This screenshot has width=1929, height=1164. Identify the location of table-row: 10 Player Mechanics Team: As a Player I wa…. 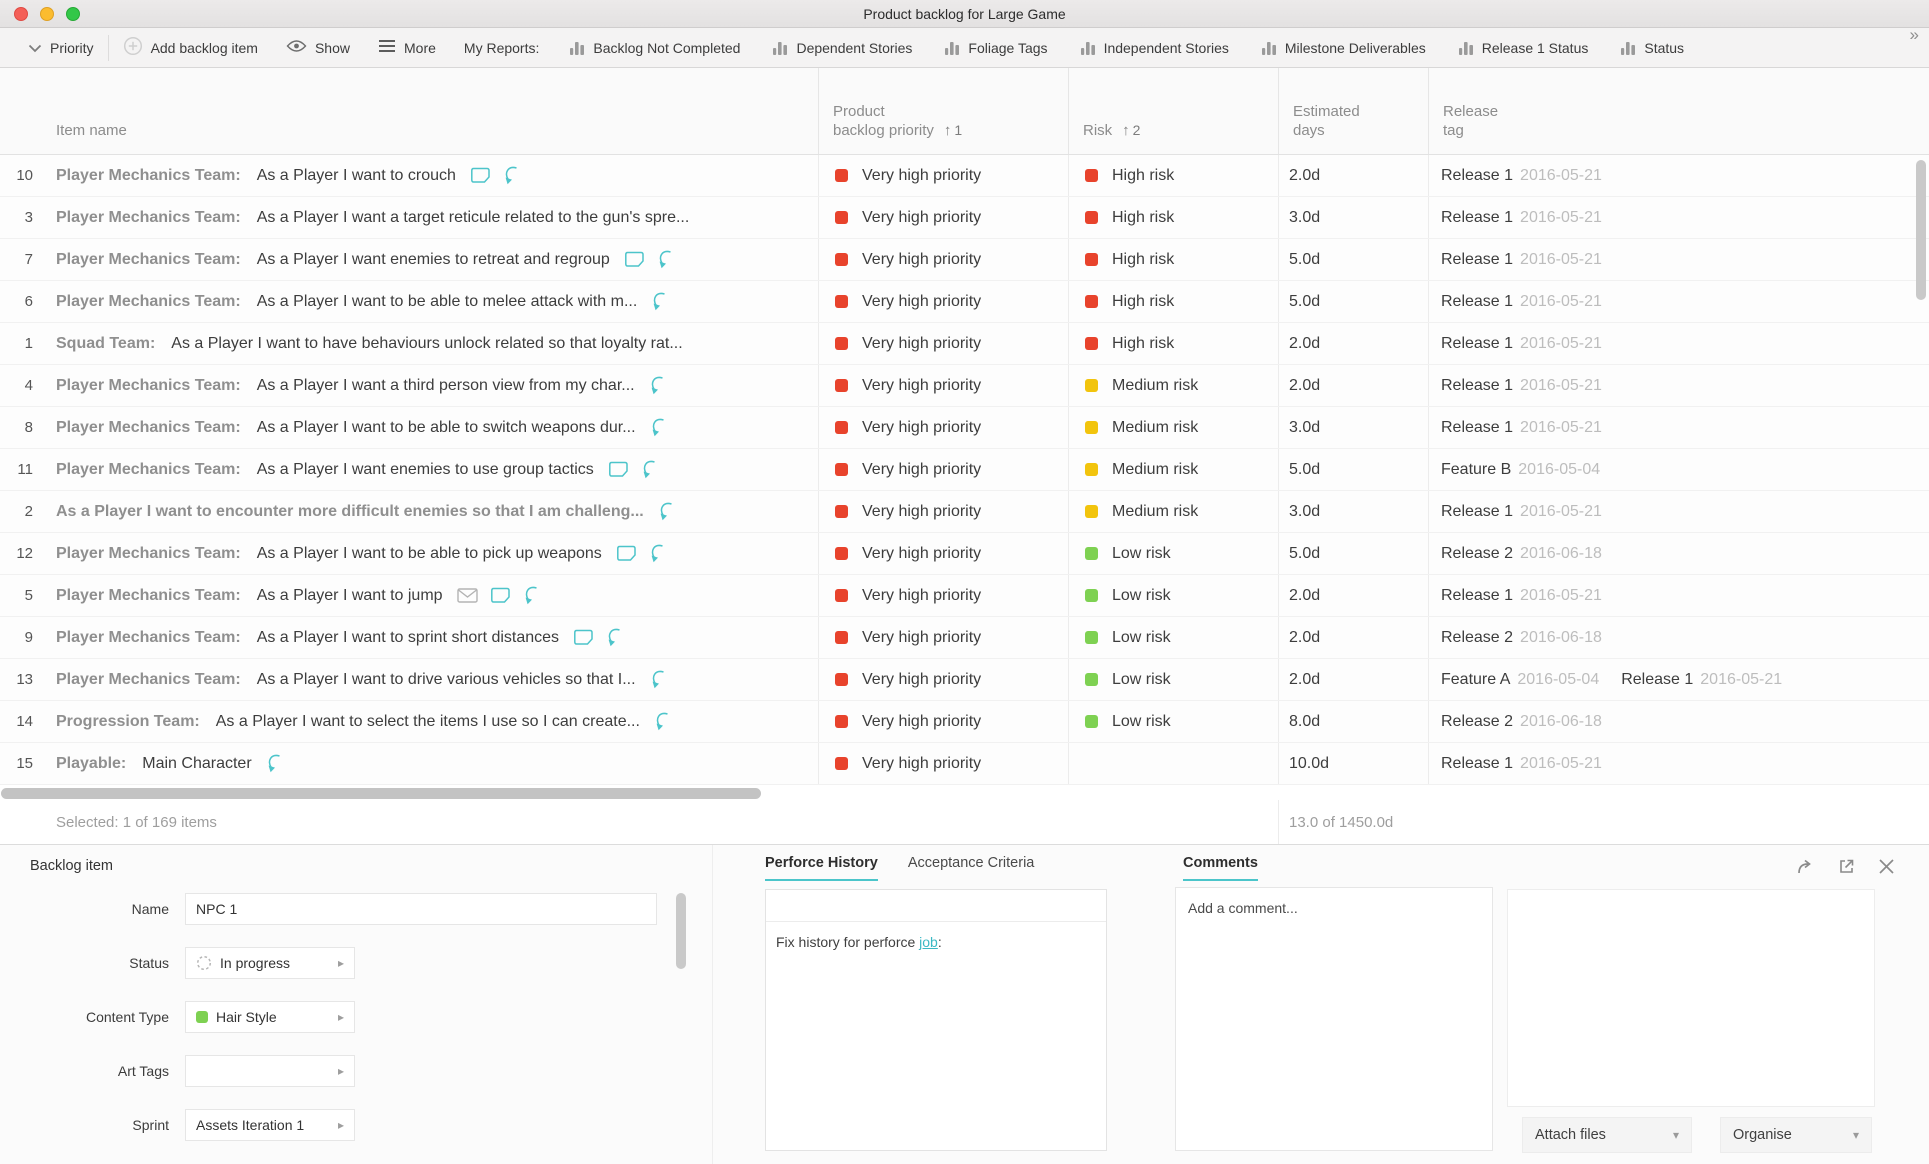
(964, 176).